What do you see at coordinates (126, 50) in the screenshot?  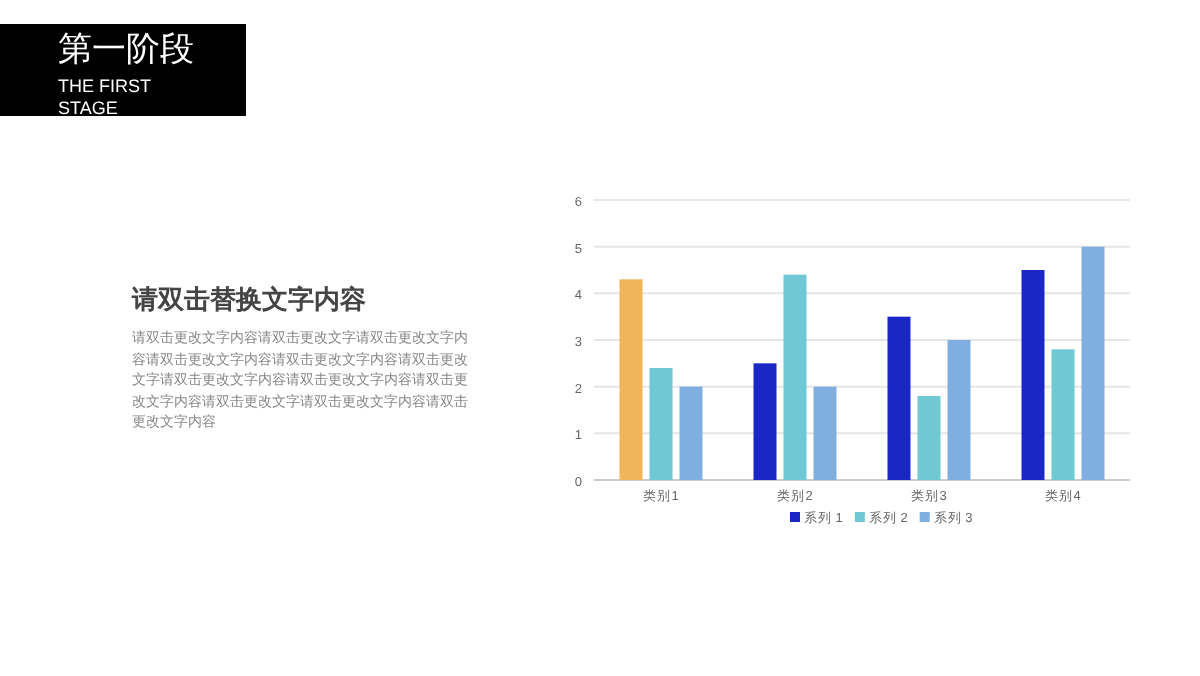 I see `text: 第一阶段` at bounding box center [126, 50].